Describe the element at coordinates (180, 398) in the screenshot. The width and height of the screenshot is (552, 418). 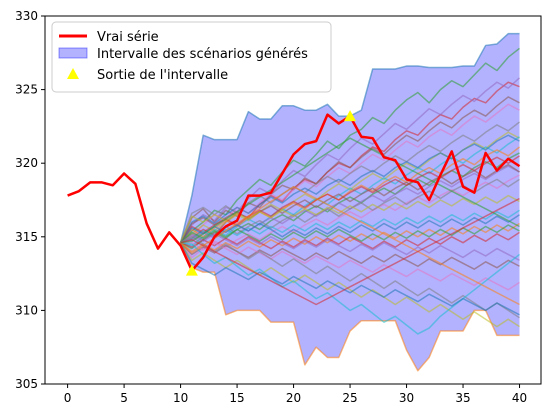
I see `x-tick-label: 10` at that location.